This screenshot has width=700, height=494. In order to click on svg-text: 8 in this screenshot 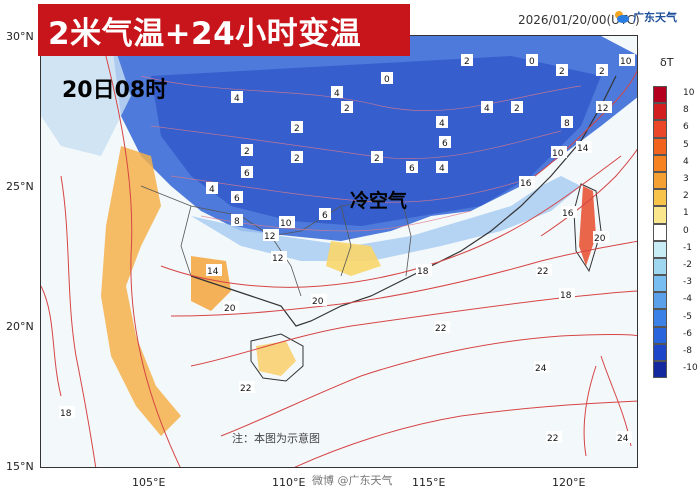, I will do `click(237, 222)`.